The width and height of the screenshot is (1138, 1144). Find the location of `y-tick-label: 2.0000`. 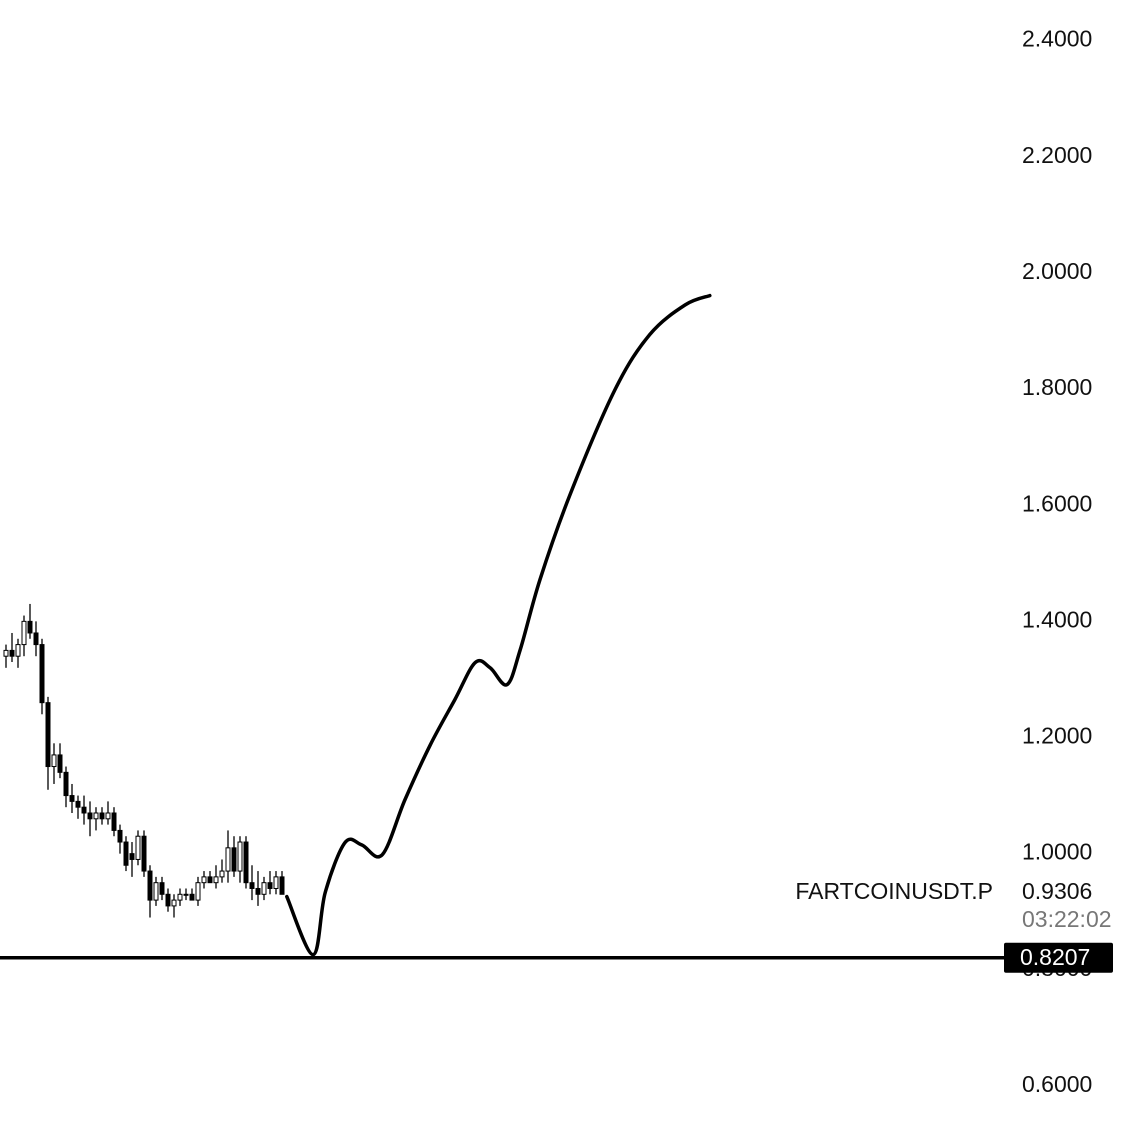

y-tick-label: 2.0000 is located at coordinates (1057, 271).